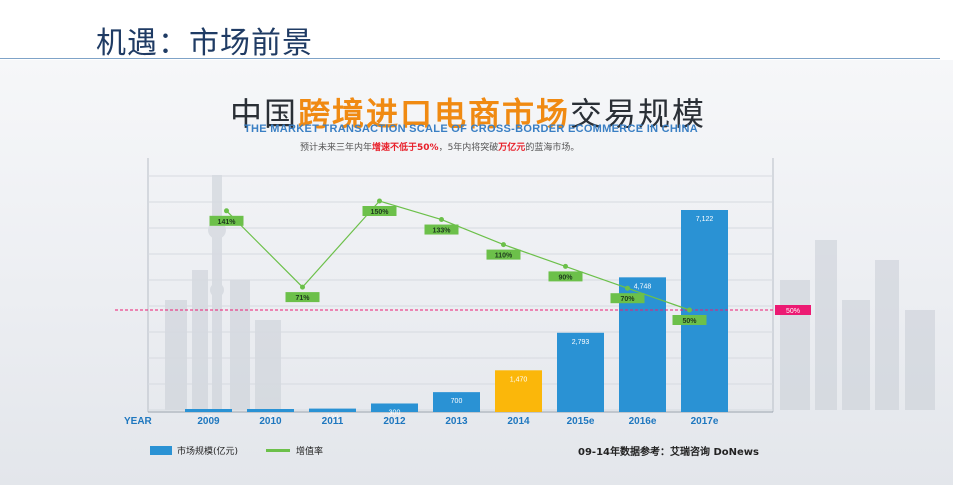 This screenshot has width=953, height=485. What do you see at coordinates (705, 219) in the screenshot?
I see `bar-value-label: 7,122` at bounding box center [705, 219].